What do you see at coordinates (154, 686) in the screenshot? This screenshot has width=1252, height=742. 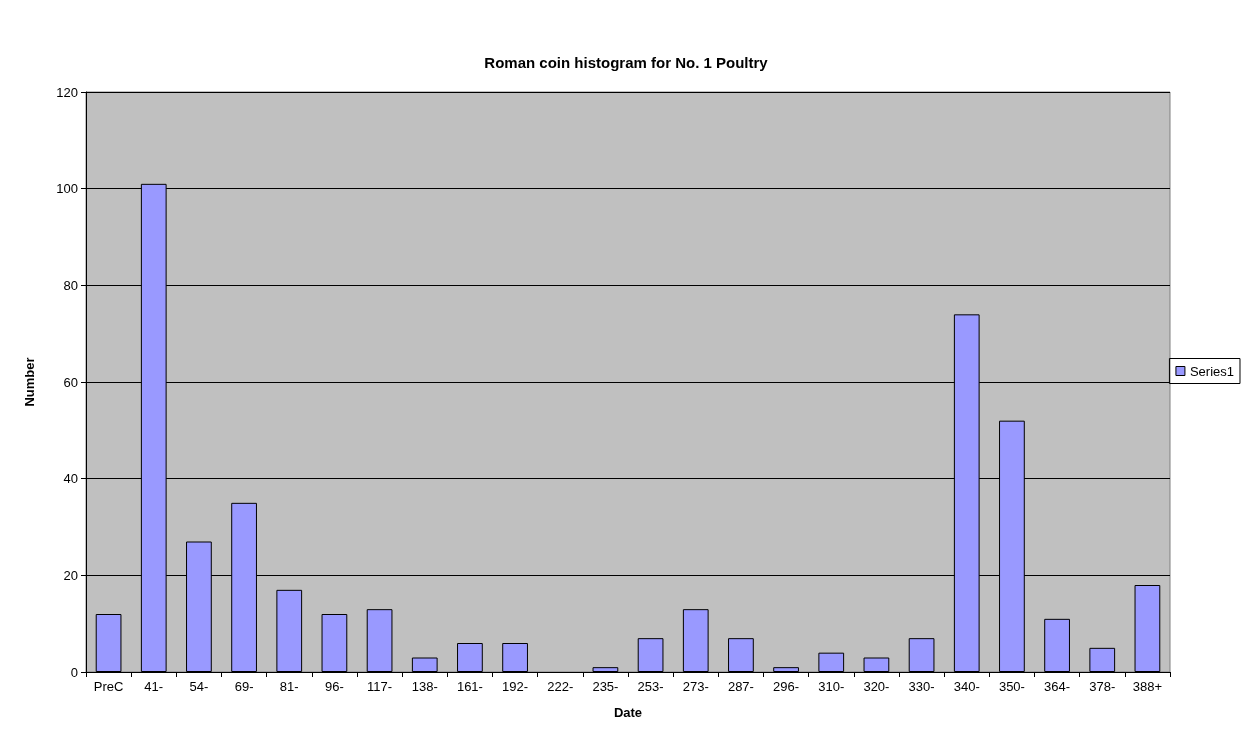 I see `x-tick-label: 41-` at bounding box center [154, 686].